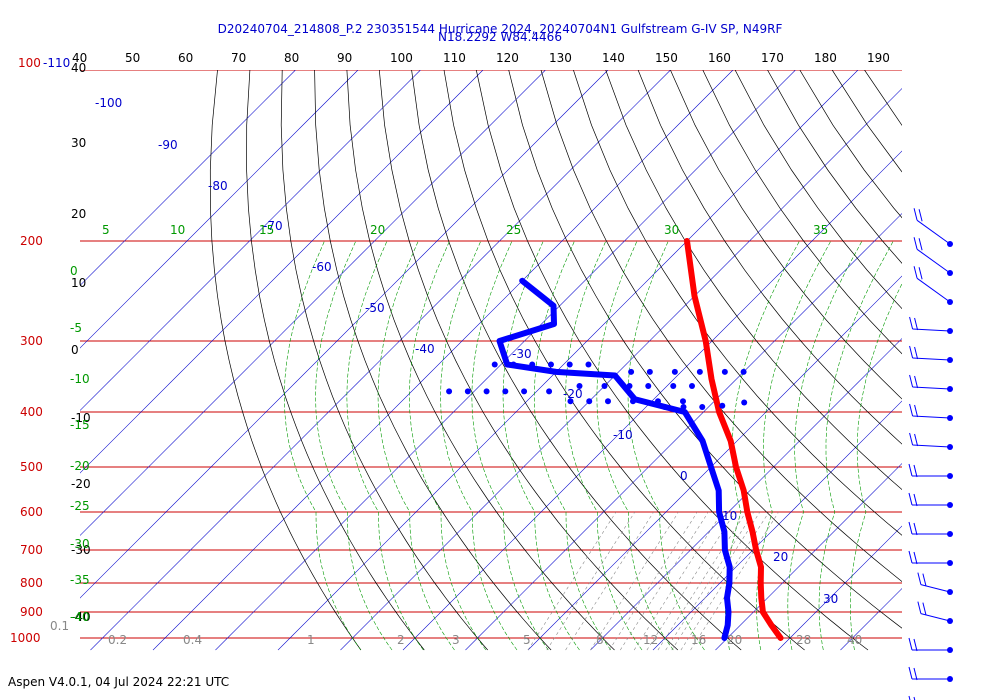 This screenshot has width=1000, height=700. I want to click on left-height-tick: 20, so click(78, 214).